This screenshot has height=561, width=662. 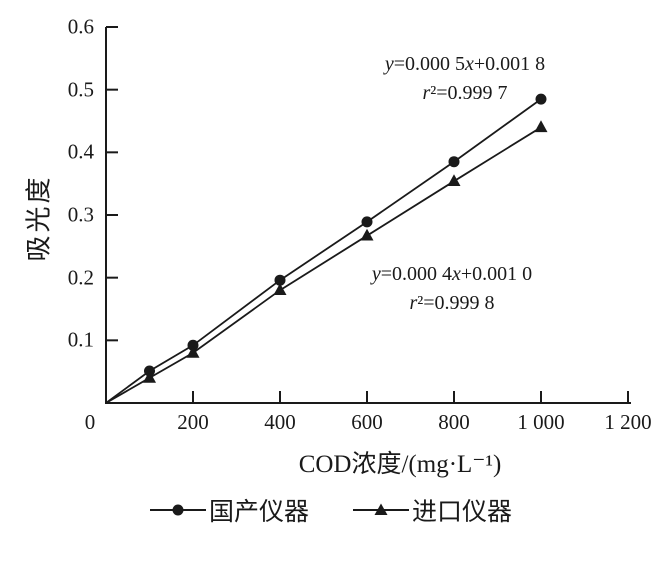 What do you see at coordinates (452, 289) in the screenshot?
I see `fit-annotation-imported: y=0.000 4x+0.001 0 r²=0.999 8` at bounding box center [452, 289].